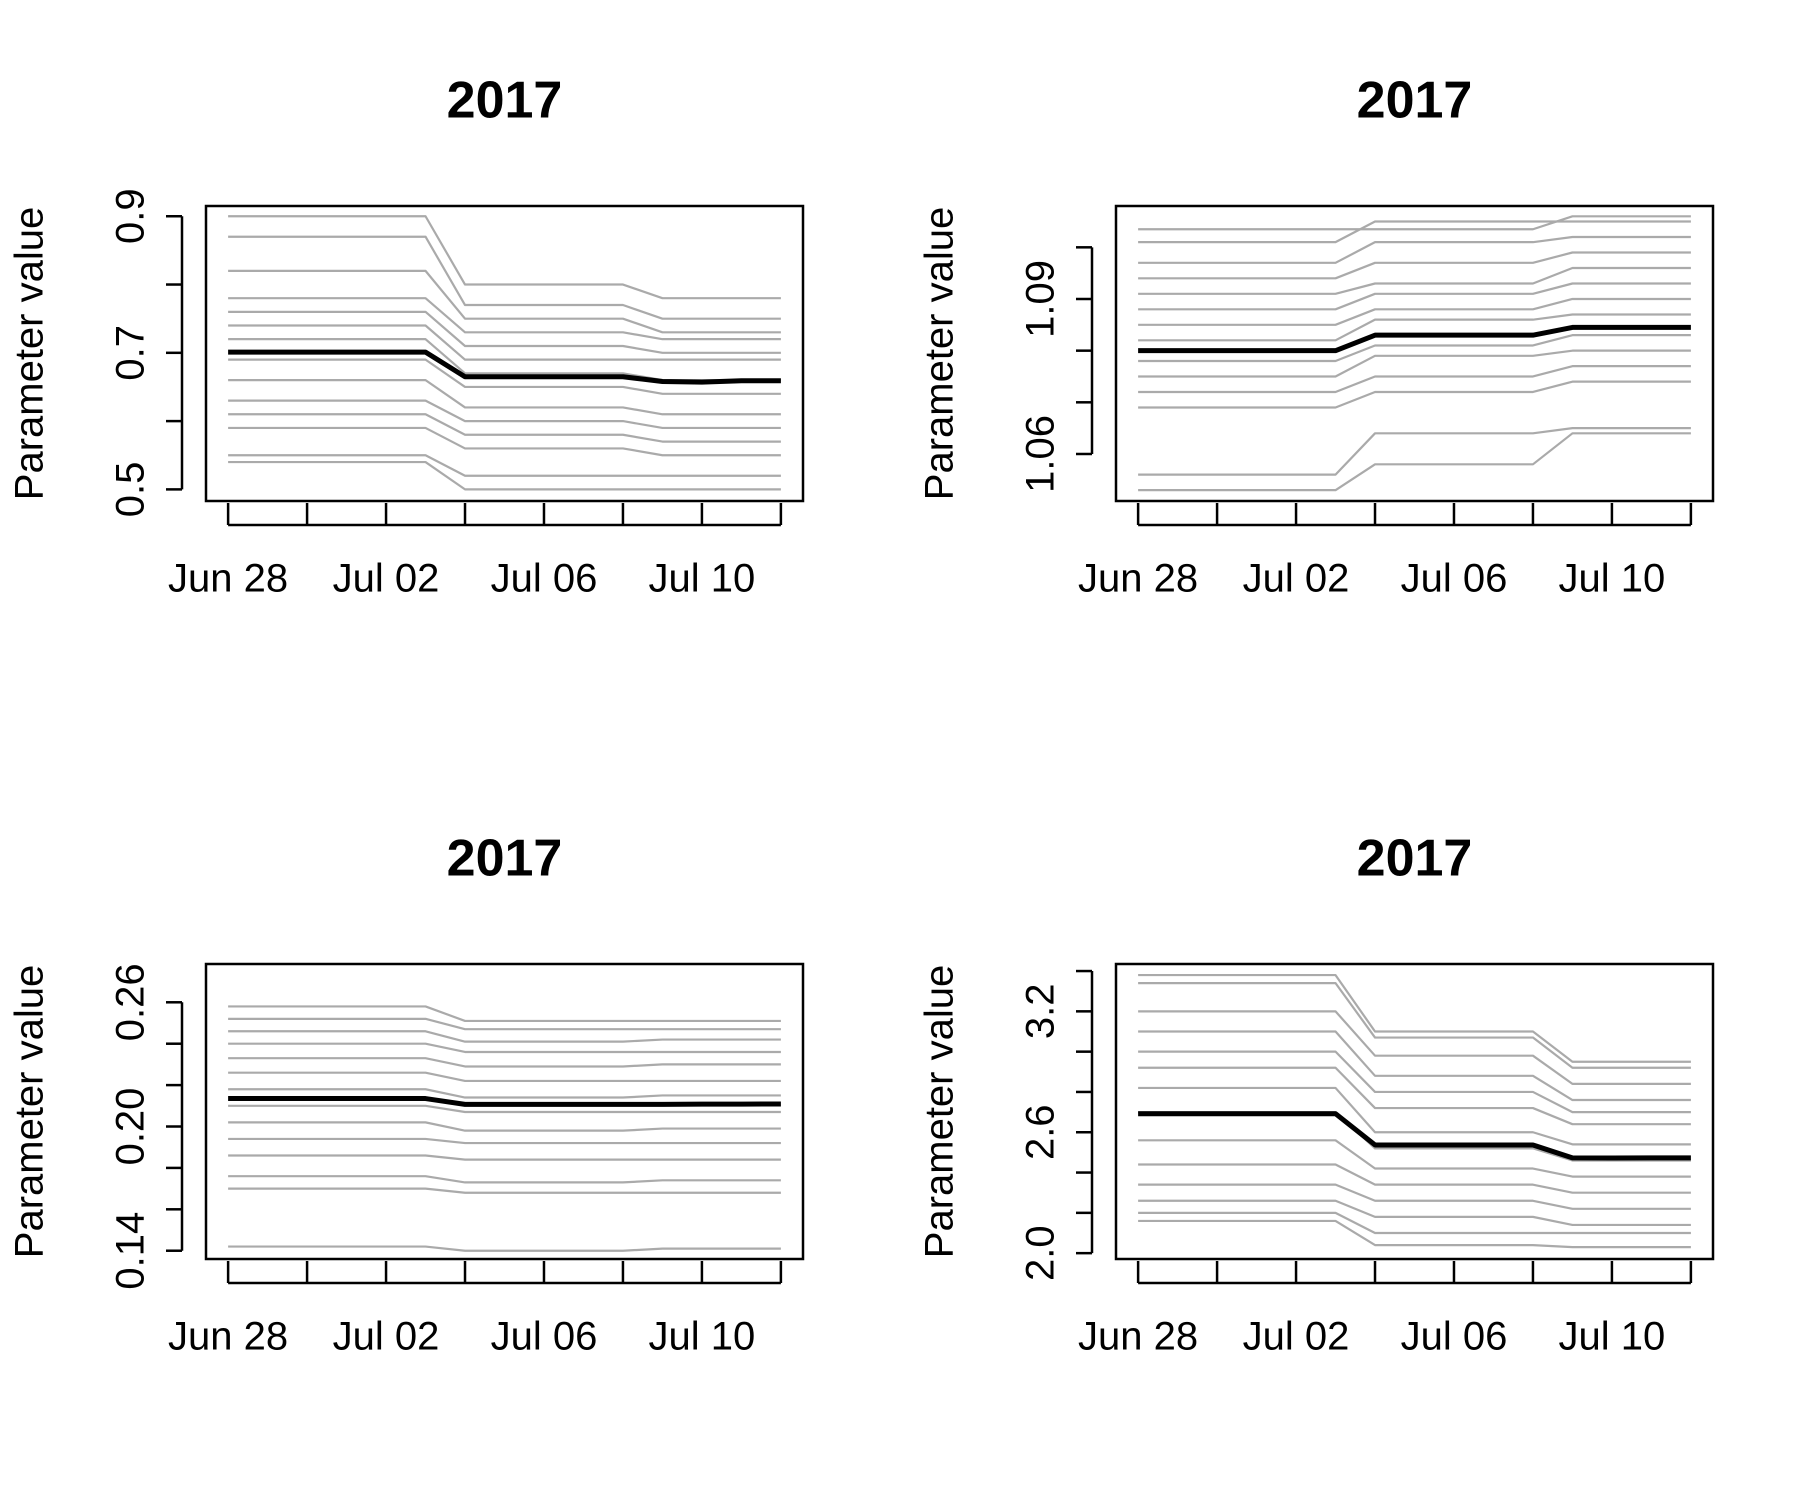 This screenshot has width=1800, height=1500. What do you see at coordinates (1041, 1253) in the screenshot?
I see `y-tick-label: 2.0` at bounding box center [1041, 1253].